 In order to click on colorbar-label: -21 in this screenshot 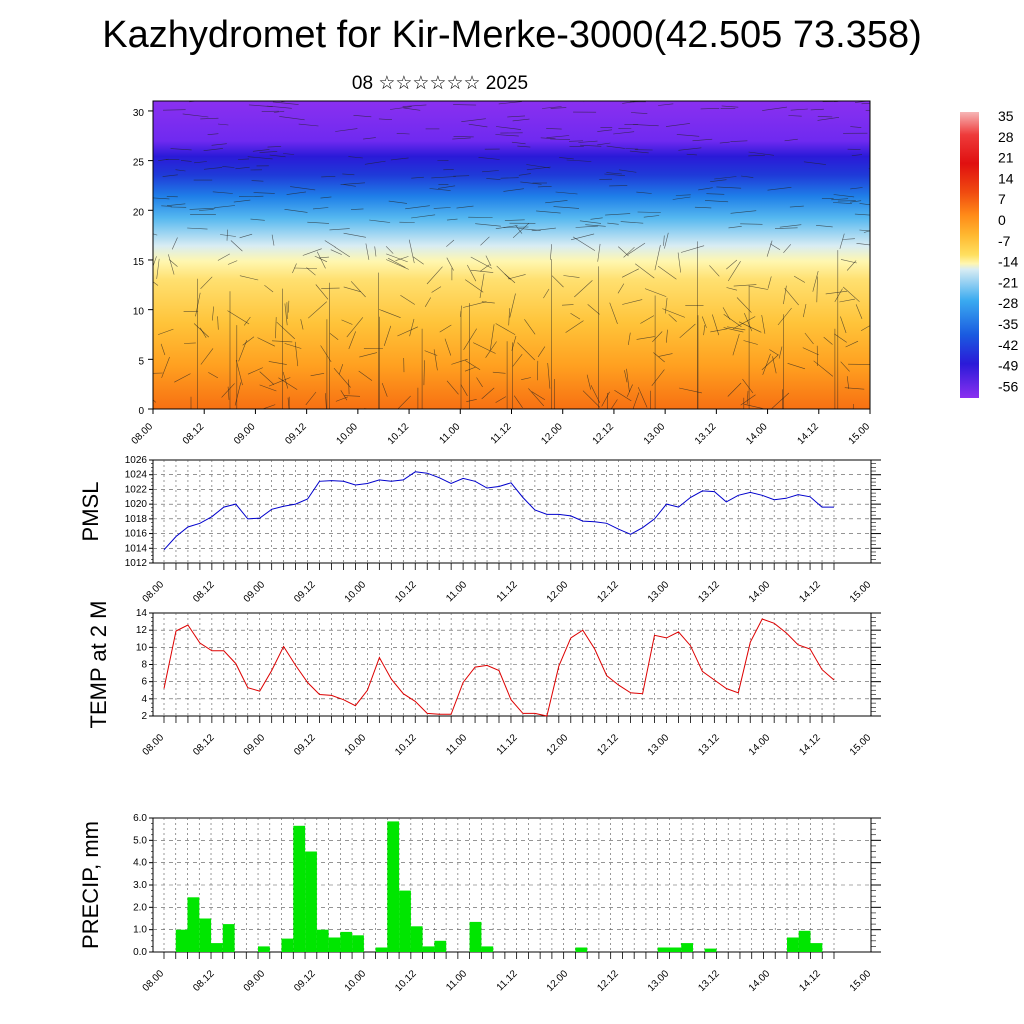, I will do `click(1008, 282)`.